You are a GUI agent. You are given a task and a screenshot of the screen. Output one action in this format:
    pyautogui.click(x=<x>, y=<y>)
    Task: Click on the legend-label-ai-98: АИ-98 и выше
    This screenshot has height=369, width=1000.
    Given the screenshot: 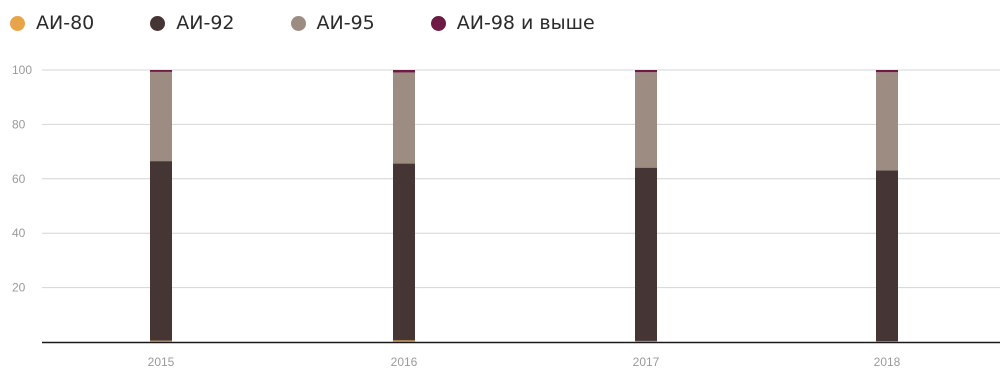 What is the action you would take?
    pyautogui.click(x=525, y=23)
    